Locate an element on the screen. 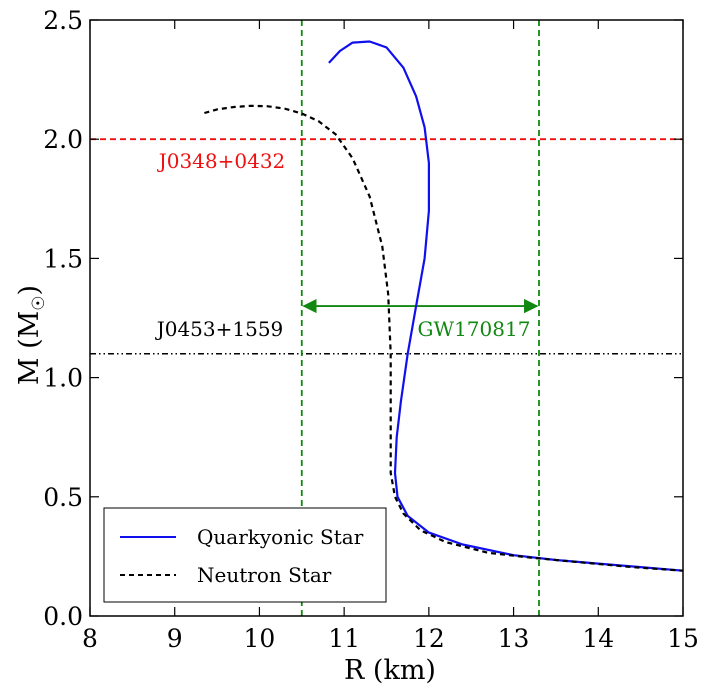 Image resolution: width=706 pixels, height=691 pixels. legend-box is located at coordinates (245, 555).